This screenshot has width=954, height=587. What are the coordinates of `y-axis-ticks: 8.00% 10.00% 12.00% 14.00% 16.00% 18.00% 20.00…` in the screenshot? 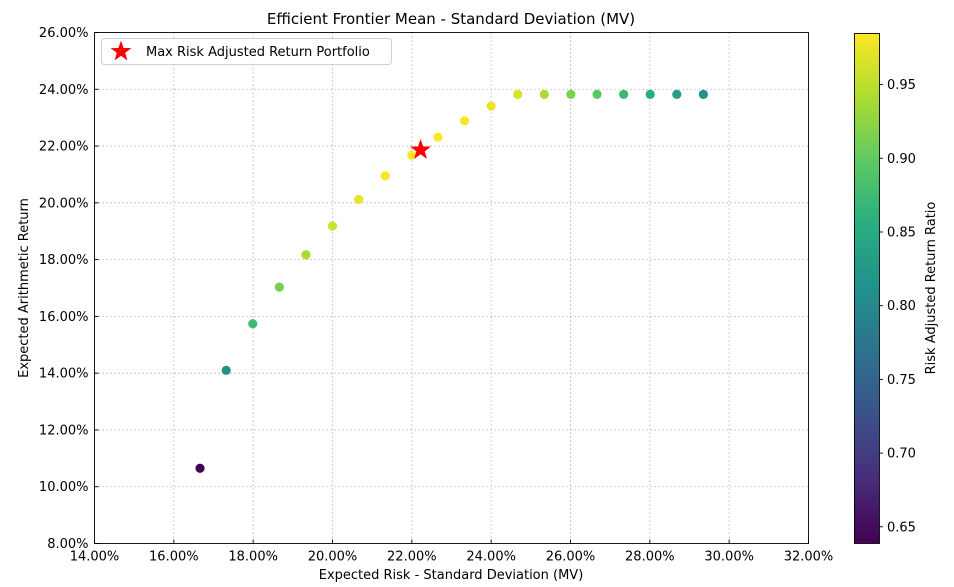 It's located at (69, 289).